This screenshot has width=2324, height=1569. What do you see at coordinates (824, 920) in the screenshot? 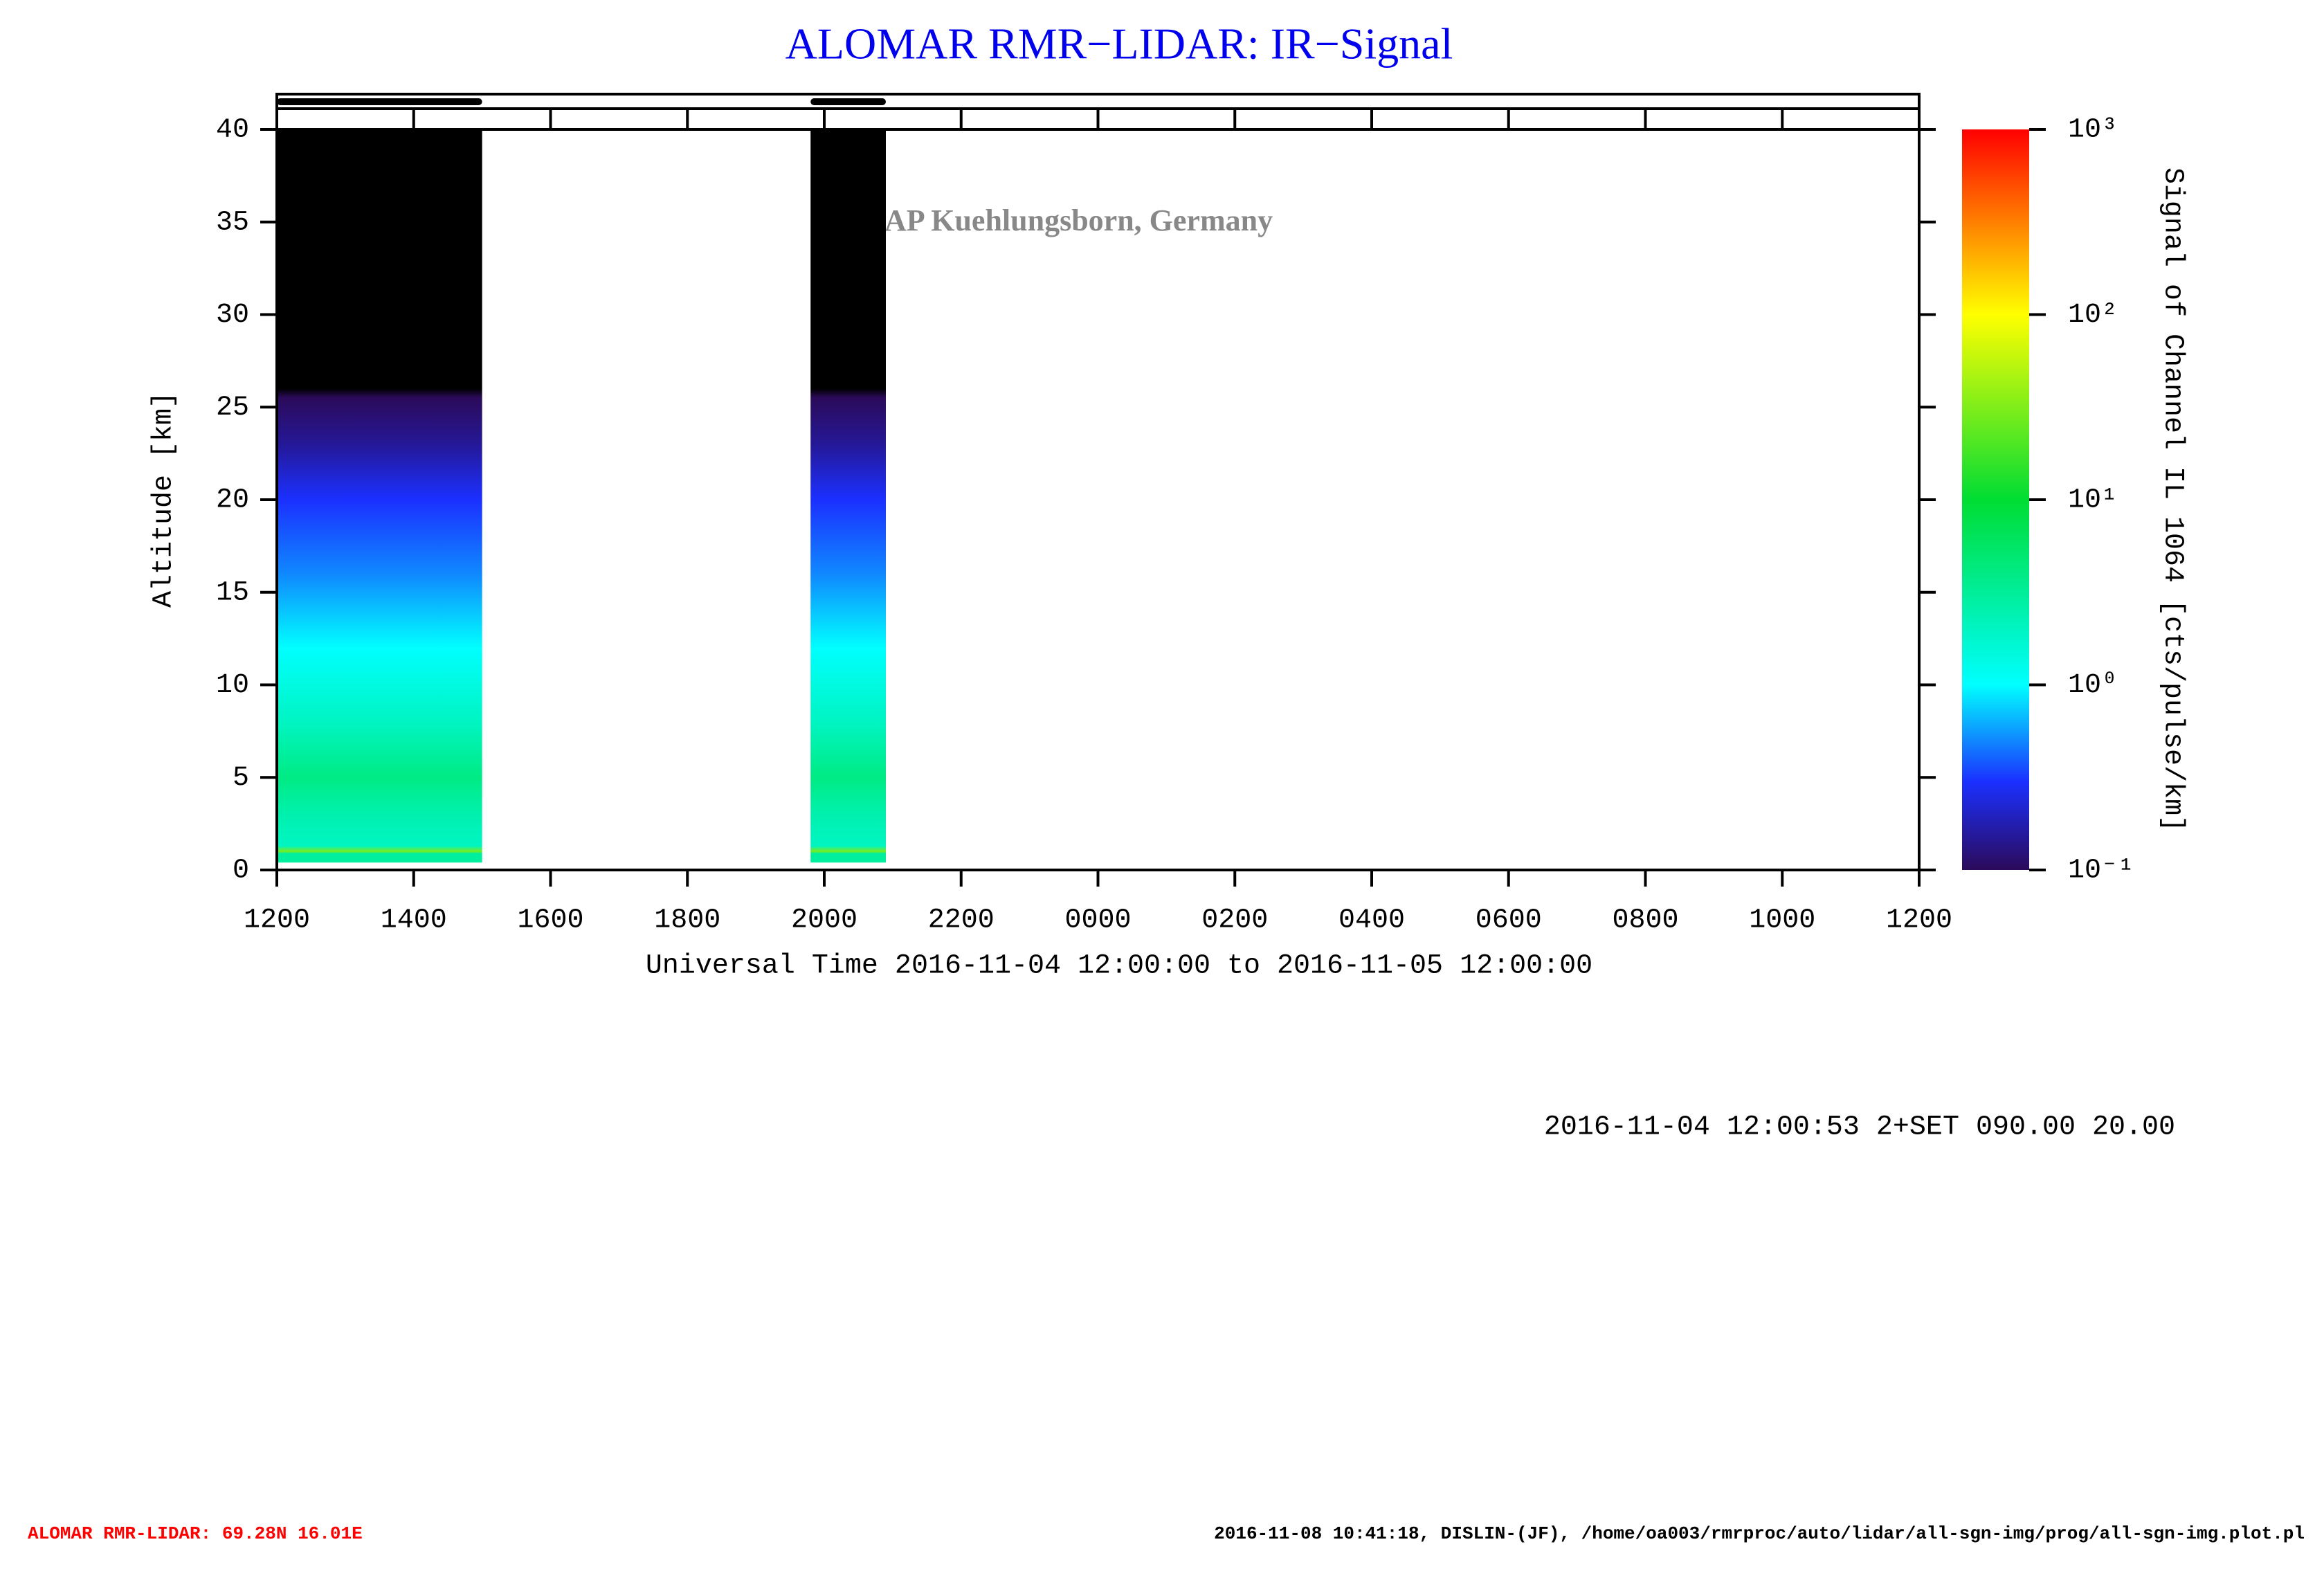
I see `x-tick-label: 2000` at bounding box center [824, 920].